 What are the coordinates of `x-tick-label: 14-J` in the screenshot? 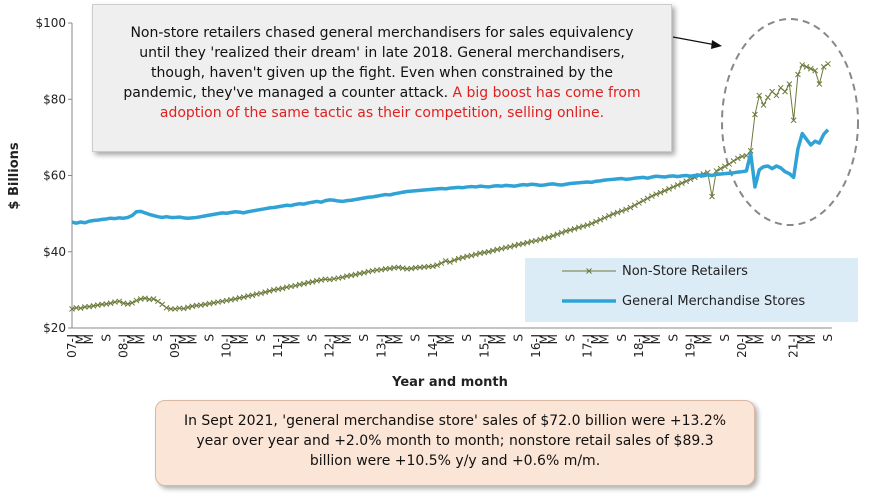 It's located at (433, 346).